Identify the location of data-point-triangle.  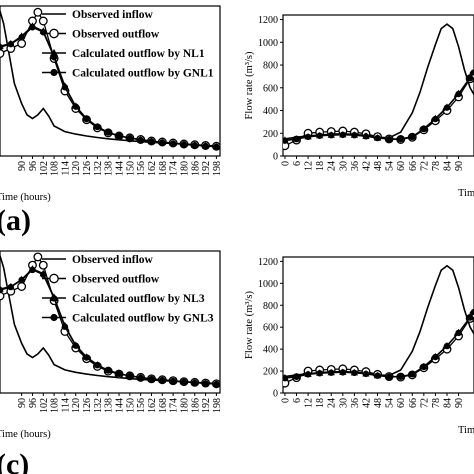
(54, 52).